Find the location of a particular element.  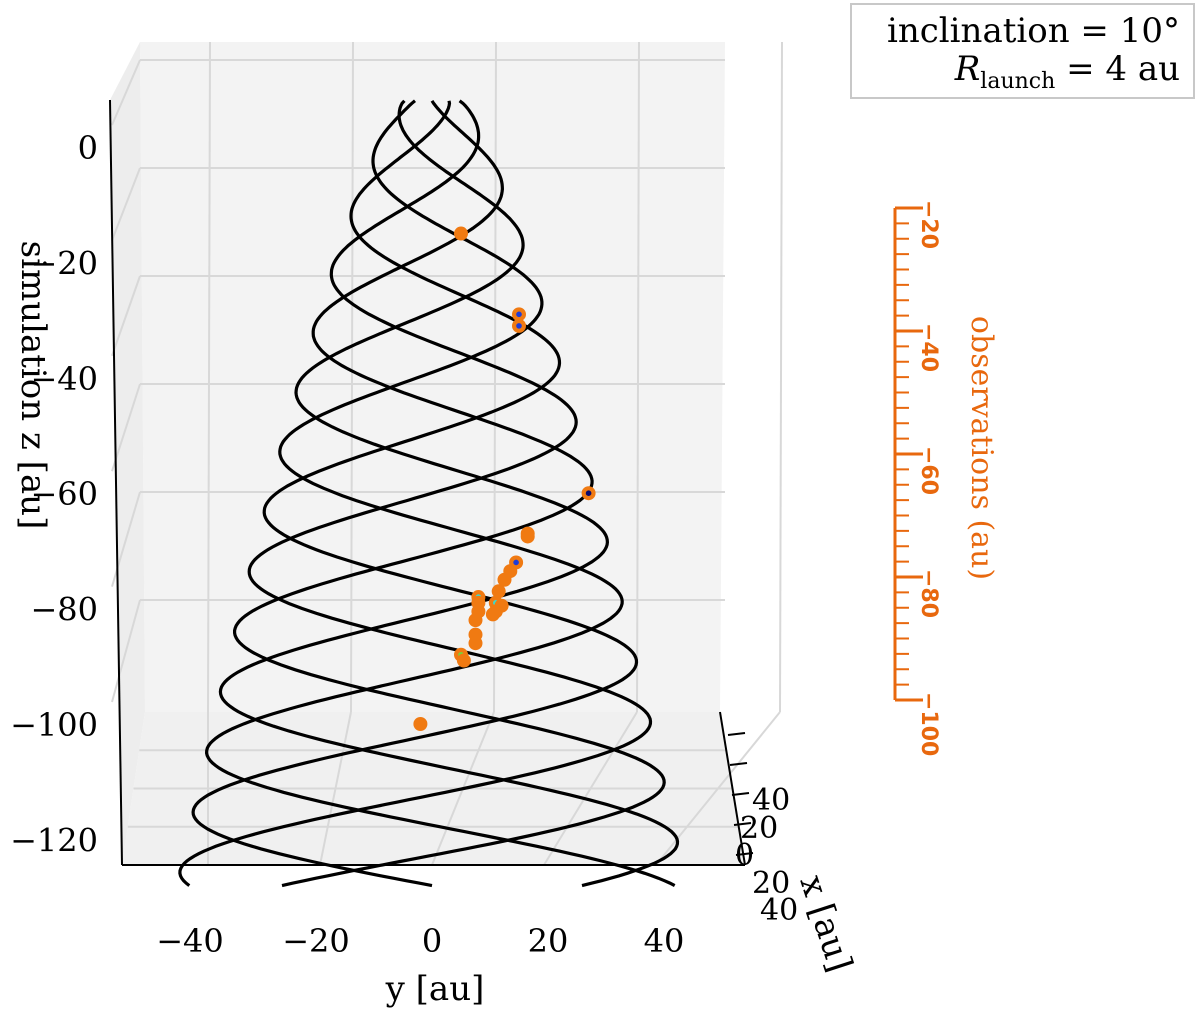

x-axis-label: x [au] is located at coordinates (825, 923).